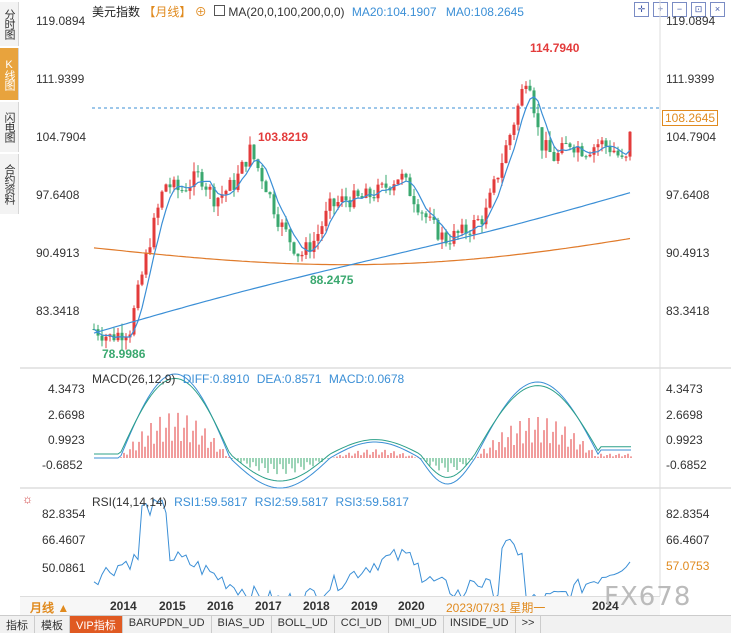 This screenshot has width=731, height=633. What do you see at coordinates (679, 9) in the screenshot?
I see `zoom-out-icon: −` at bounding box center [679, 9].